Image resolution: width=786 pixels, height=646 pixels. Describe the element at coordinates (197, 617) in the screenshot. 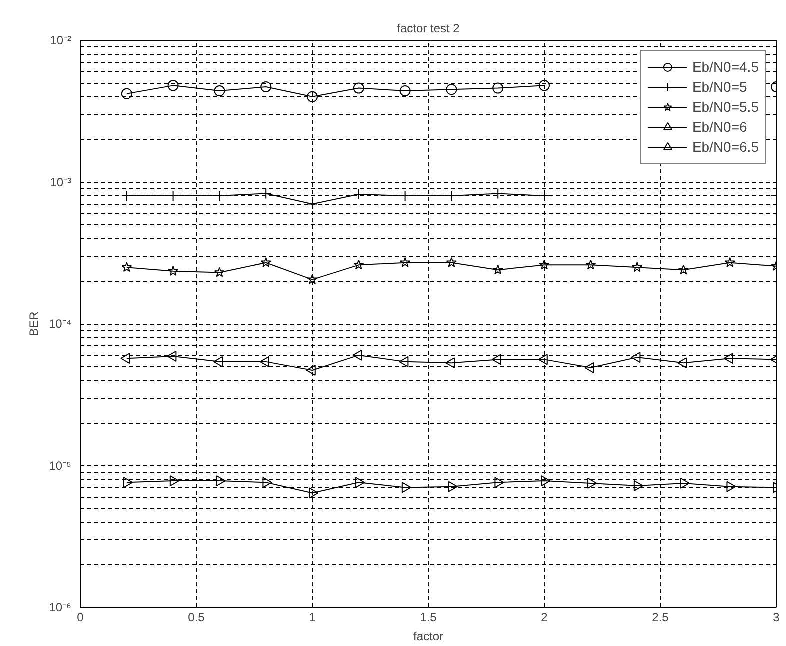

I see `x-tick-label: 0.5` at that location.